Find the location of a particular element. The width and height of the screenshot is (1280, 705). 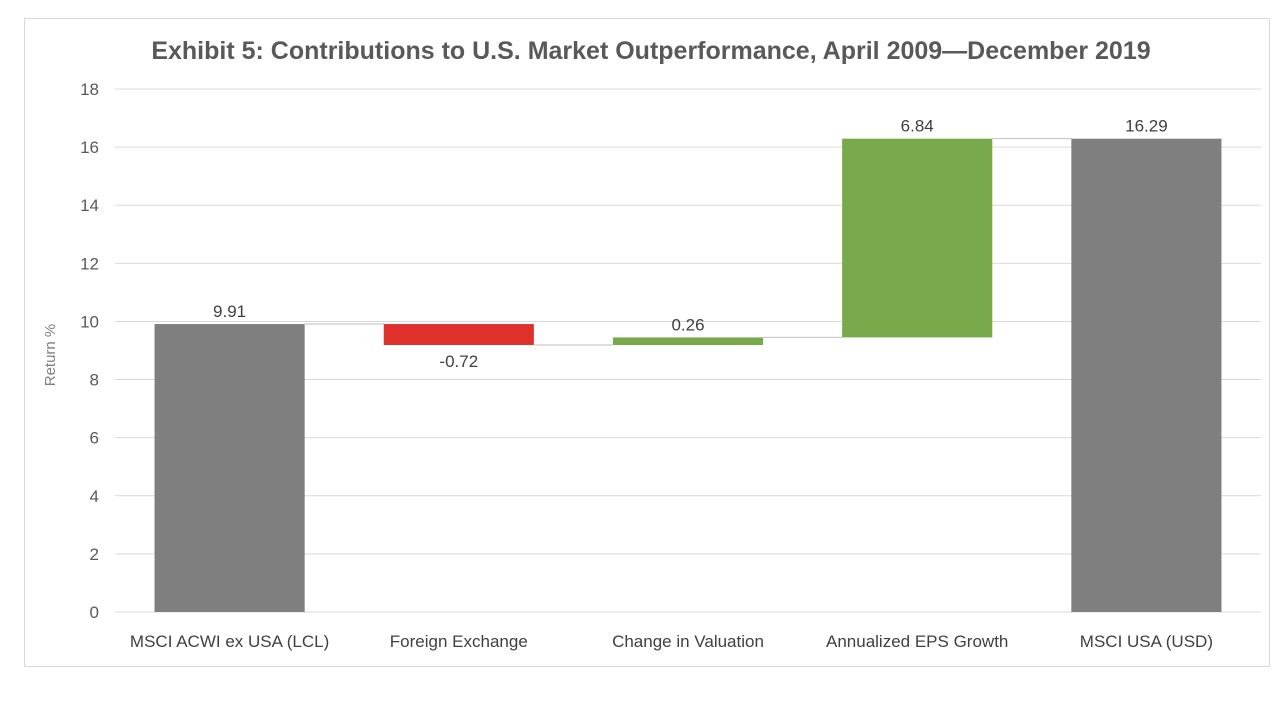

y-tick-label: 2 is located at coordinates (94, 554).